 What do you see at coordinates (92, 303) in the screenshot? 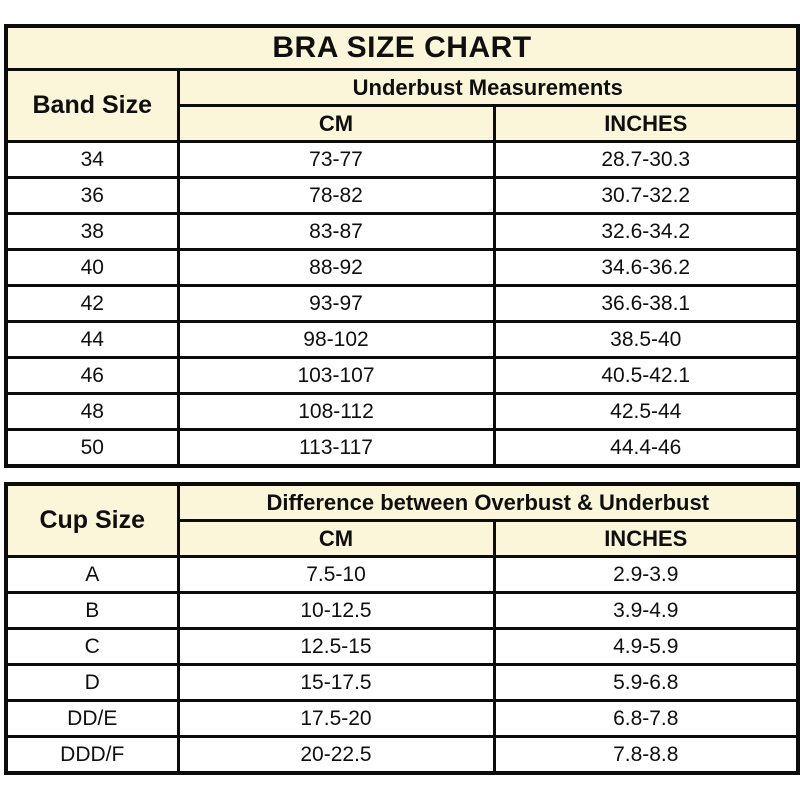
I see `band-size-cell: 42` at bounding box center [92, 303].